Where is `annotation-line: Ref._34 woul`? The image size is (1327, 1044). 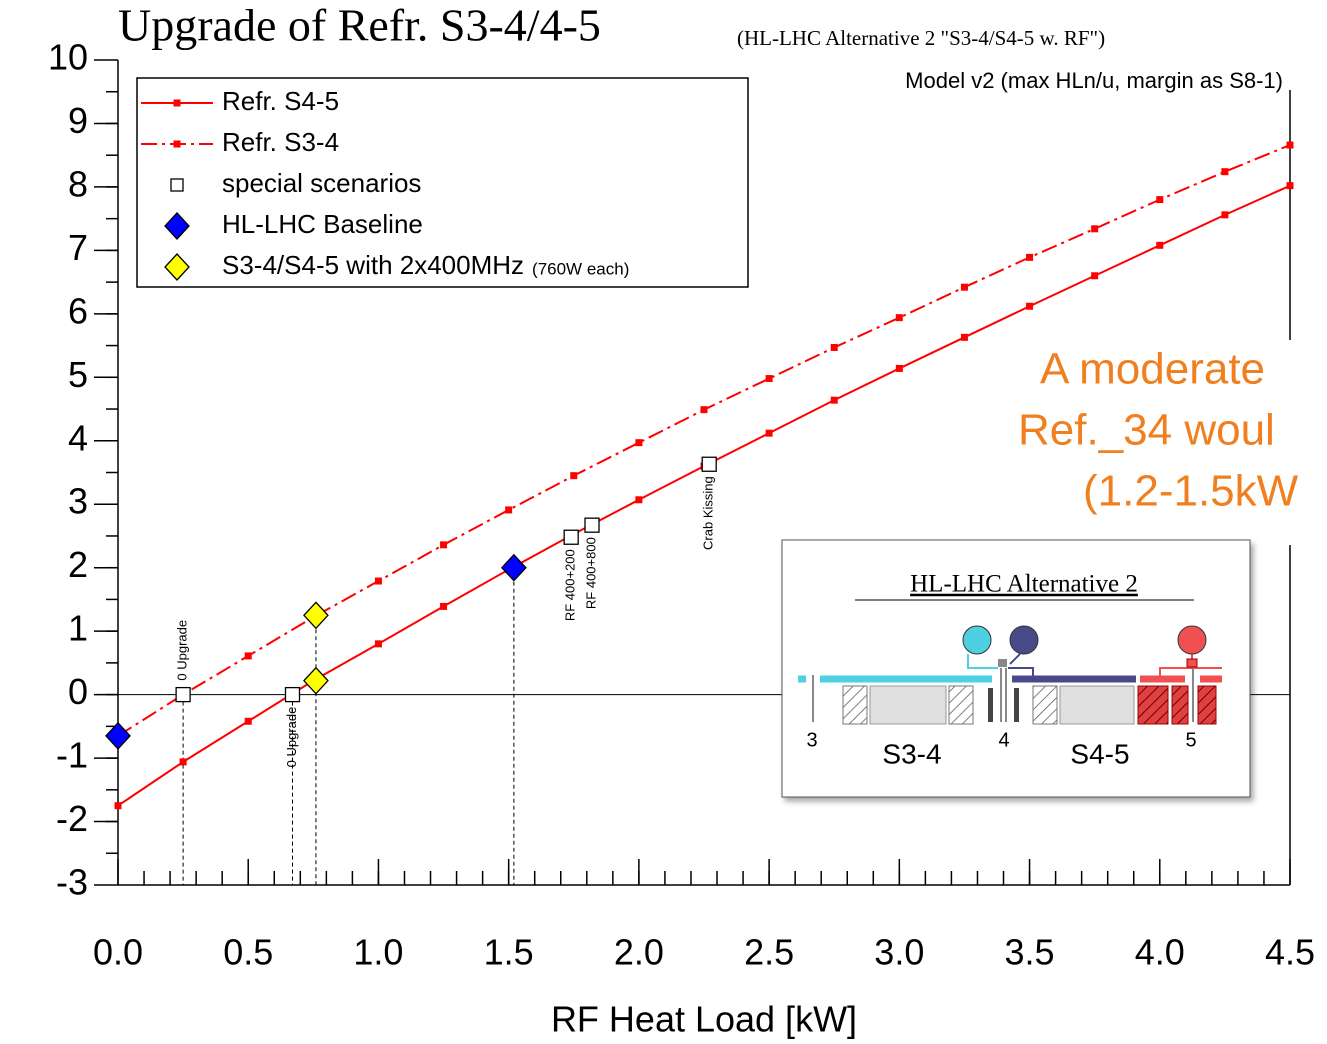 annotation-line: Ref._34 woul is located at coordinates (1146, 430).